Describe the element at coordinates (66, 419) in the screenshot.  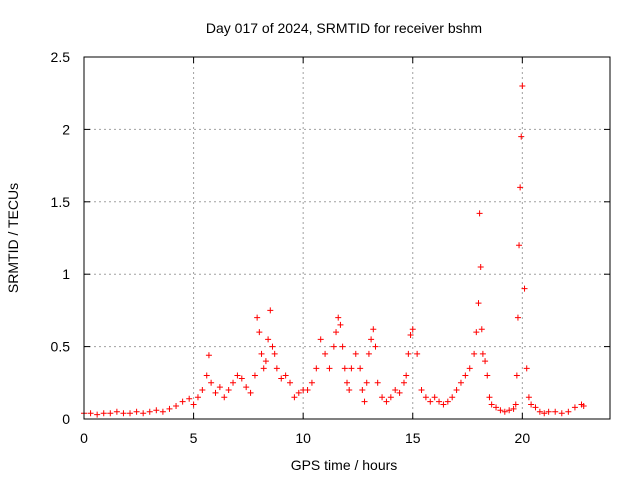
I see `y-tick-label: 0` at that location.